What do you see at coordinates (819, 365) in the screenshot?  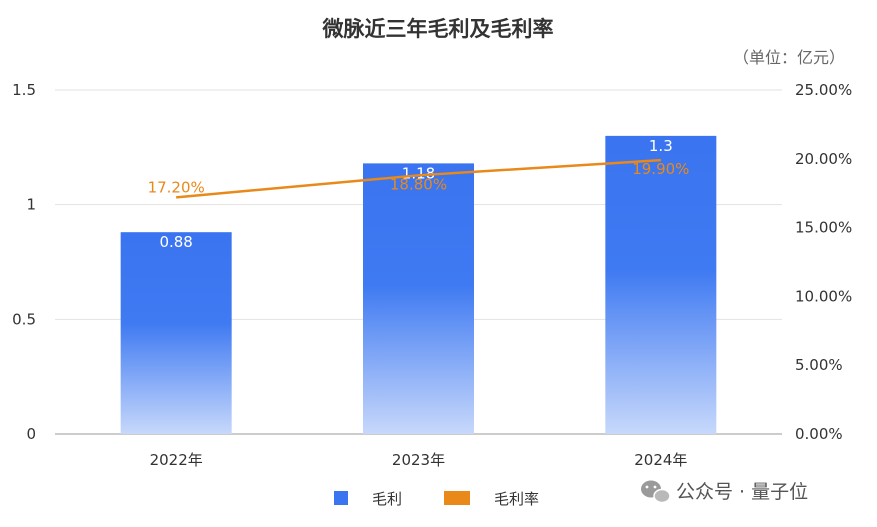 I see `right-tick-label: 5.00%` at bounding box center [819, 365].